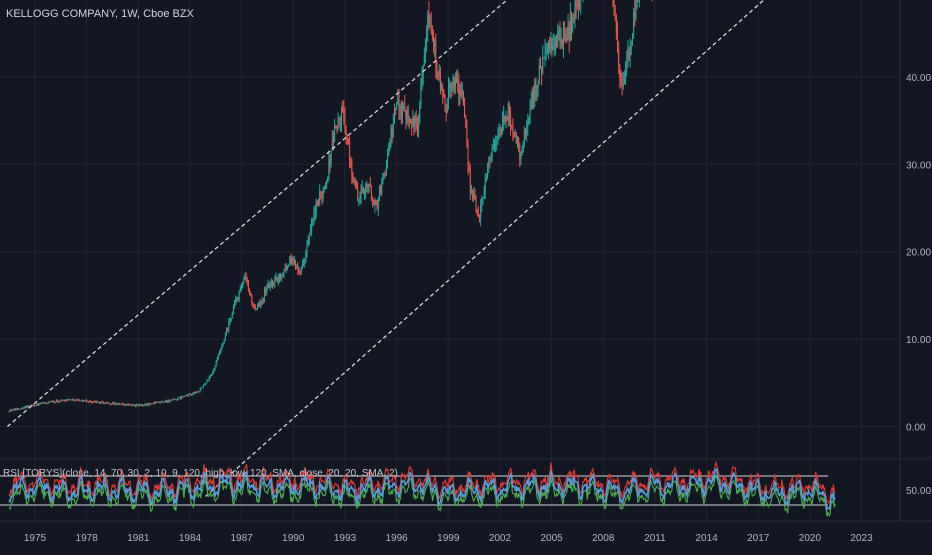 Image resolution: width=932 pixels, height=555 pixels. What do you see at coordinates (918, 340) in the screenshot?
I see `price-tick-label: 10.00` at bounding box center [918, 340].